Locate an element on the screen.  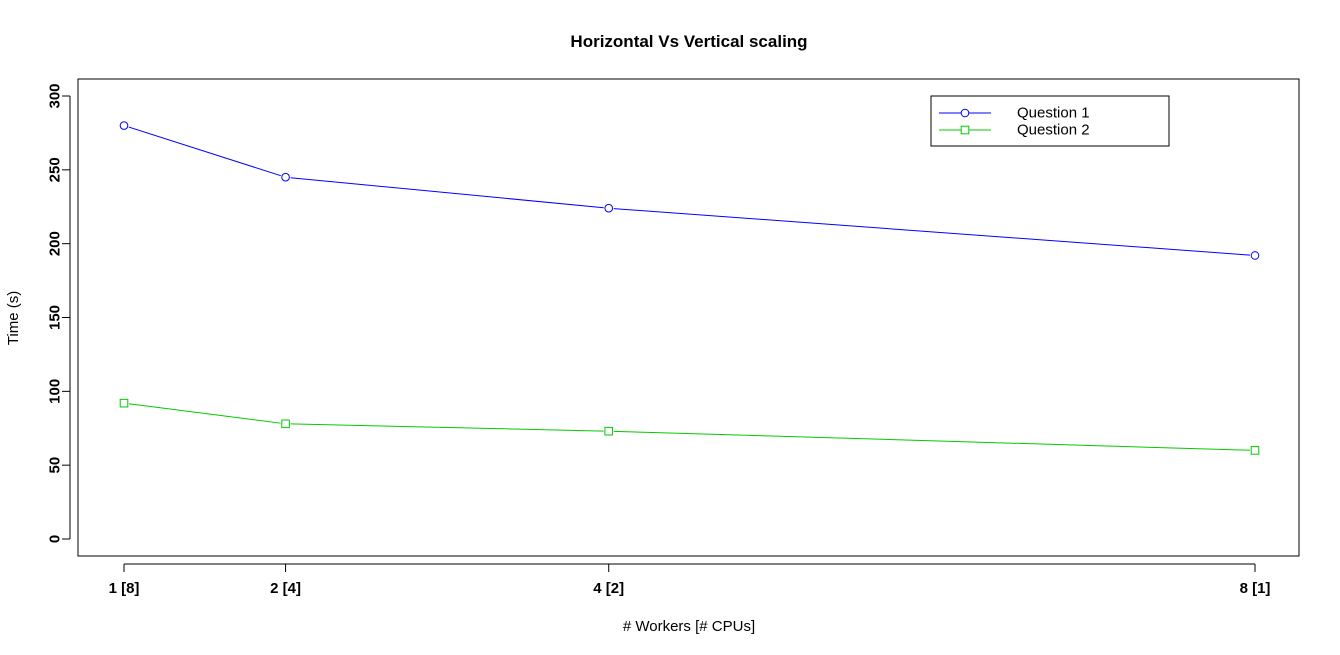
x-axis: 1 [8] 2 [4] 4 [2] 8 [1] is located at coordinates (690, 580).